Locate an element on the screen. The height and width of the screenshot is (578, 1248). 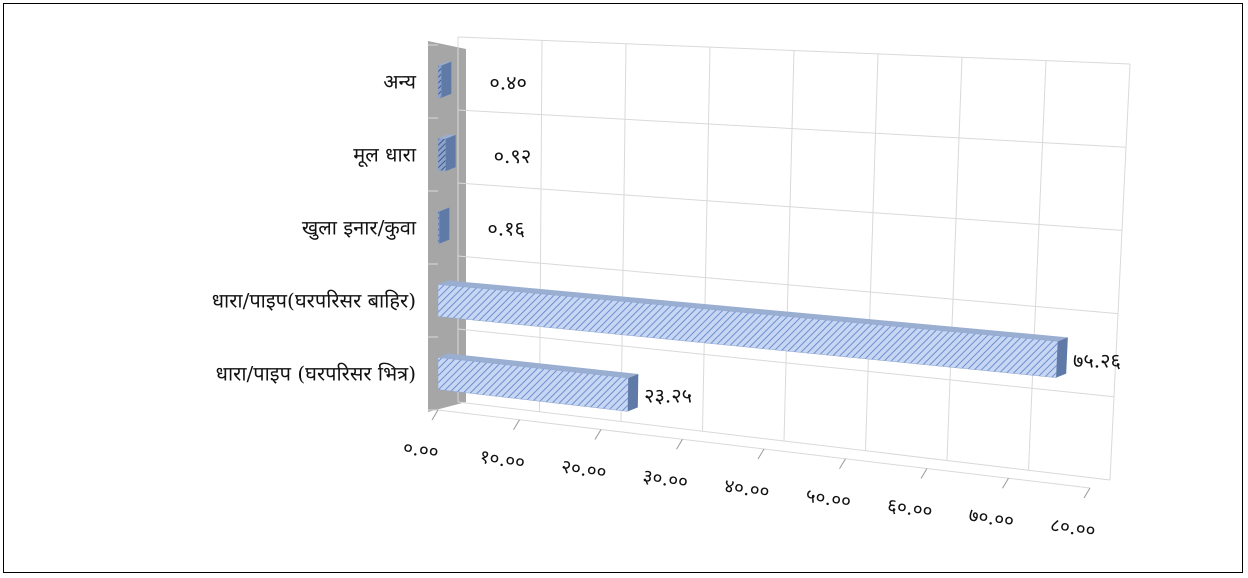
category-label: खुला इनार/कुवा is located at coordinates (359, 228).